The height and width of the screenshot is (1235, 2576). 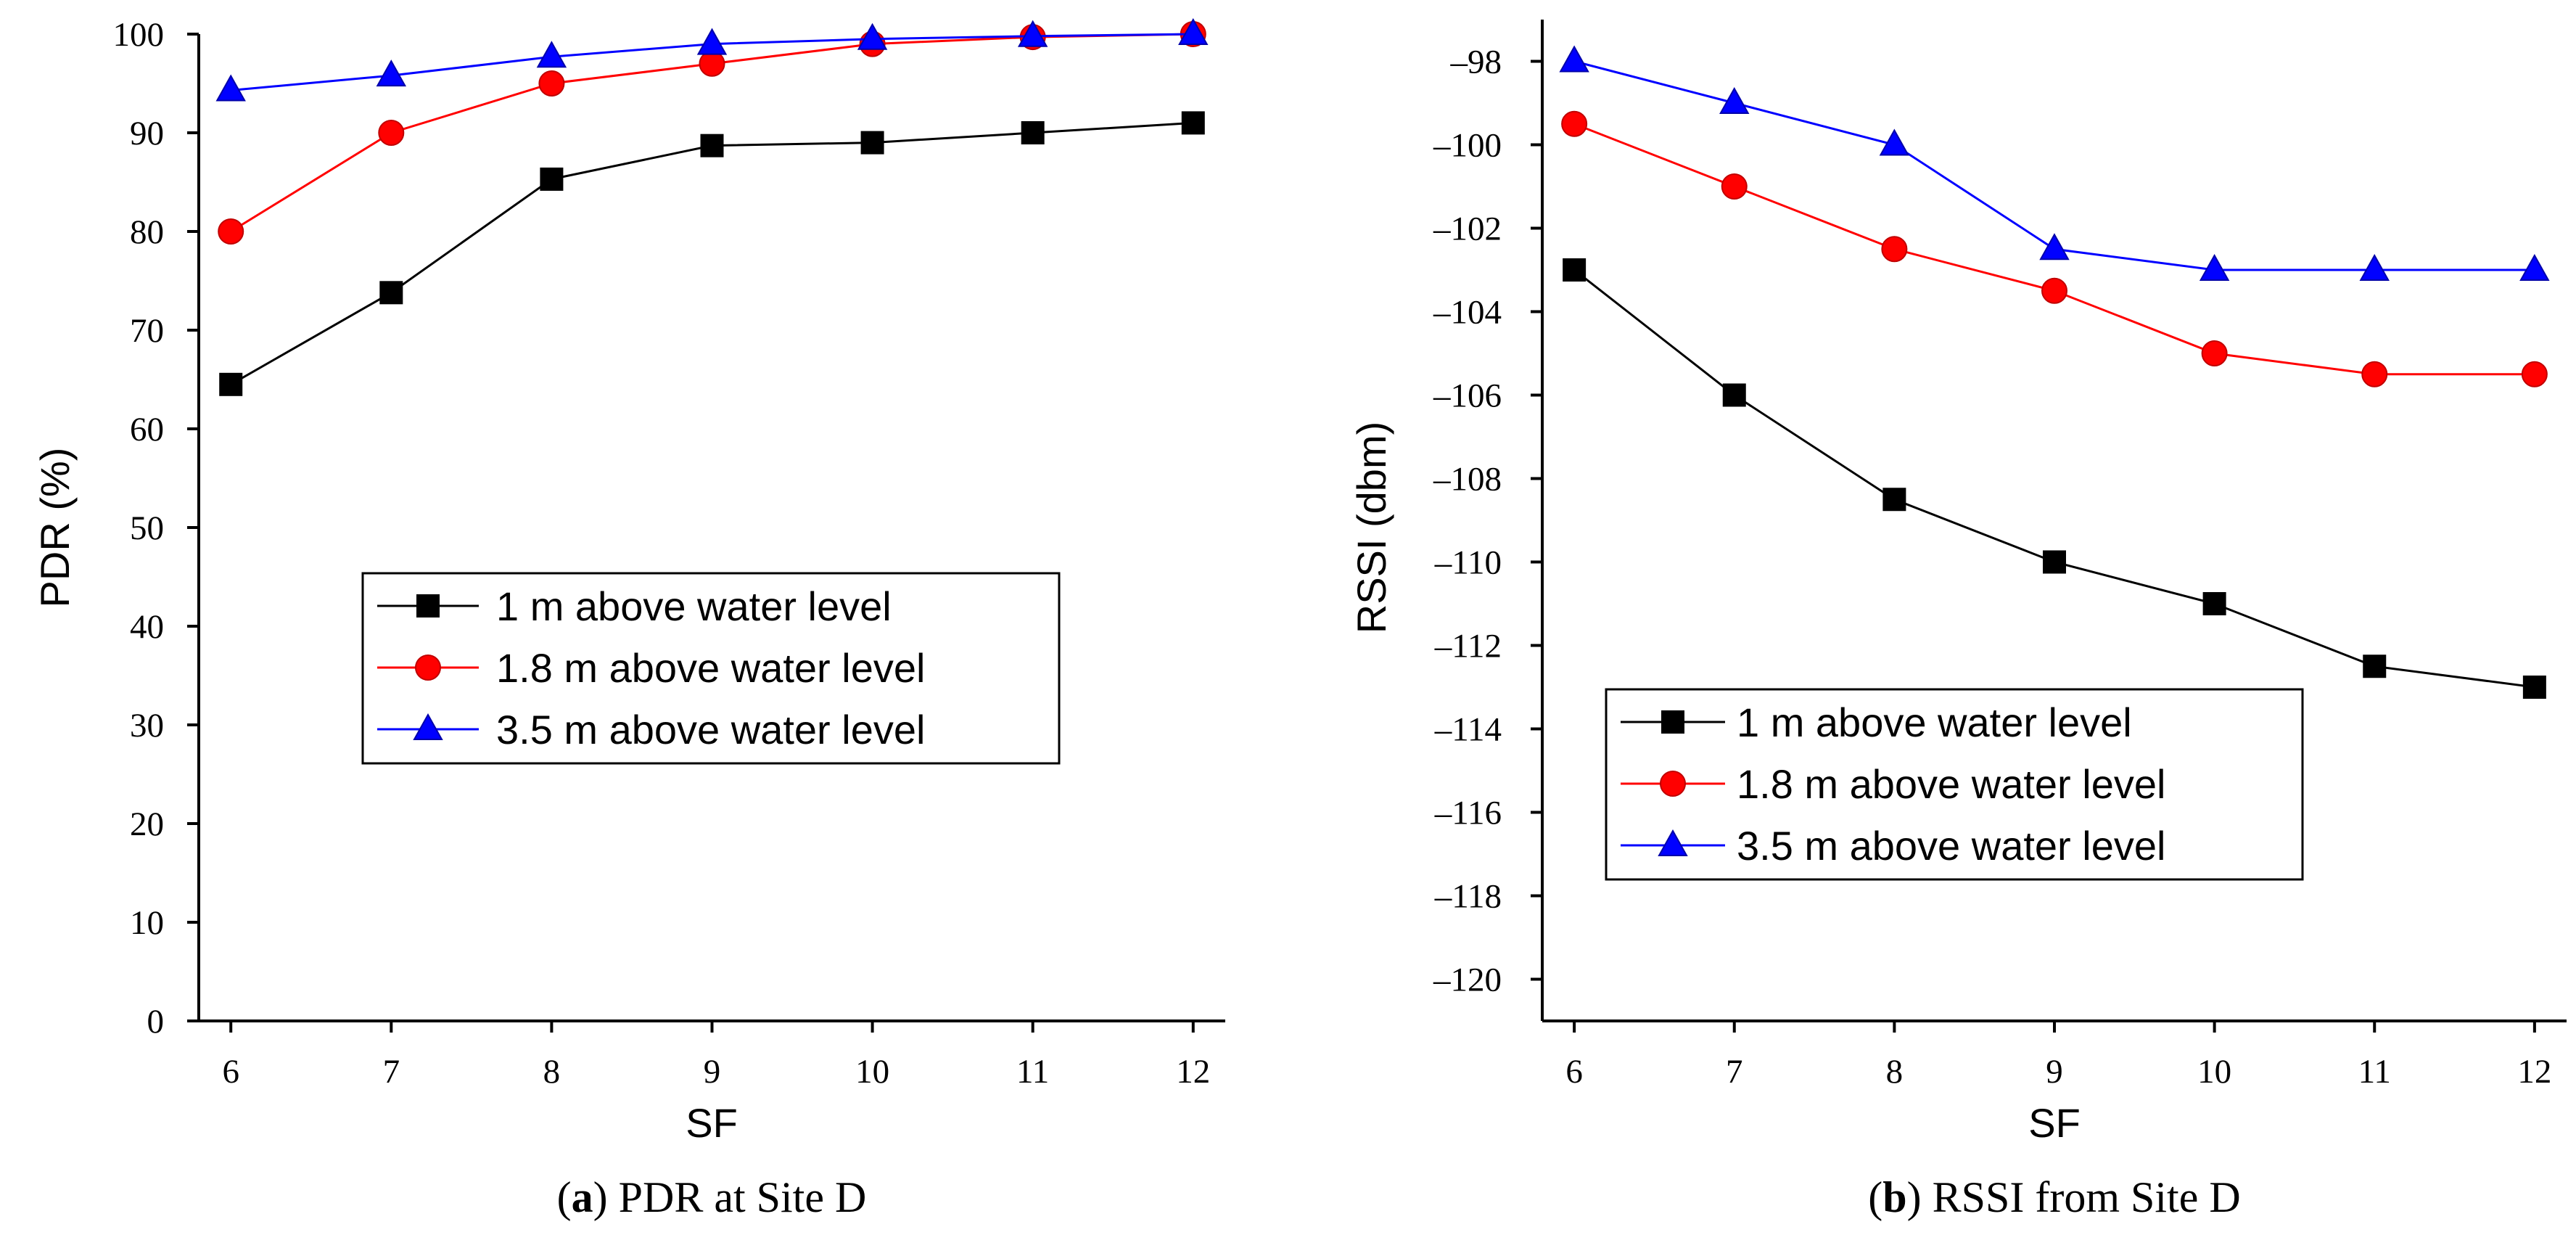 I want to click on rssi-x-tick-label: 8, so click(x=1895, y=1072).